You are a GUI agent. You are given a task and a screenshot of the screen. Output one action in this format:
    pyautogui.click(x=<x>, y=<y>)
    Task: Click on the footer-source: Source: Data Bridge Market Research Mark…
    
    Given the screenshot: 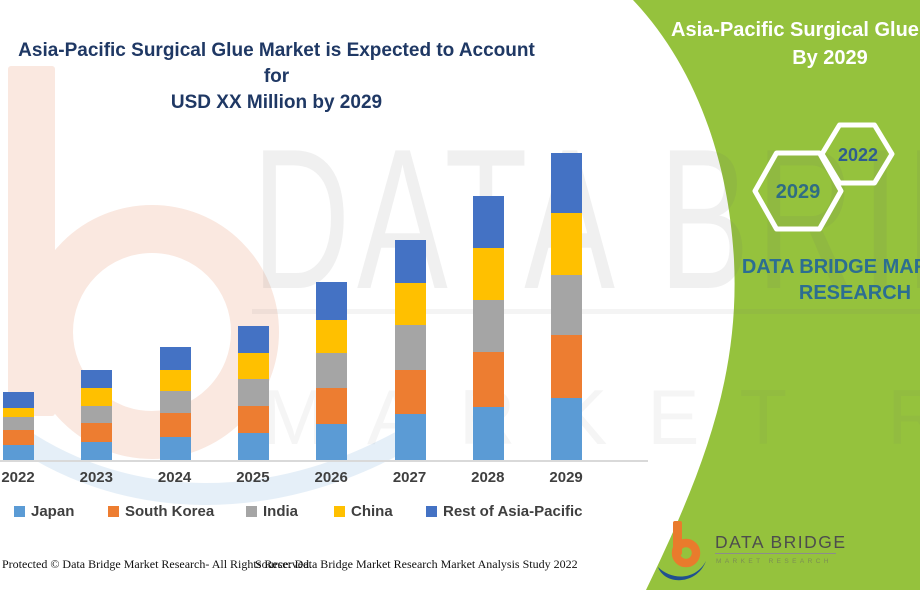 What is the action you would take?
    pyautogui.click(x=416, y=564)
    